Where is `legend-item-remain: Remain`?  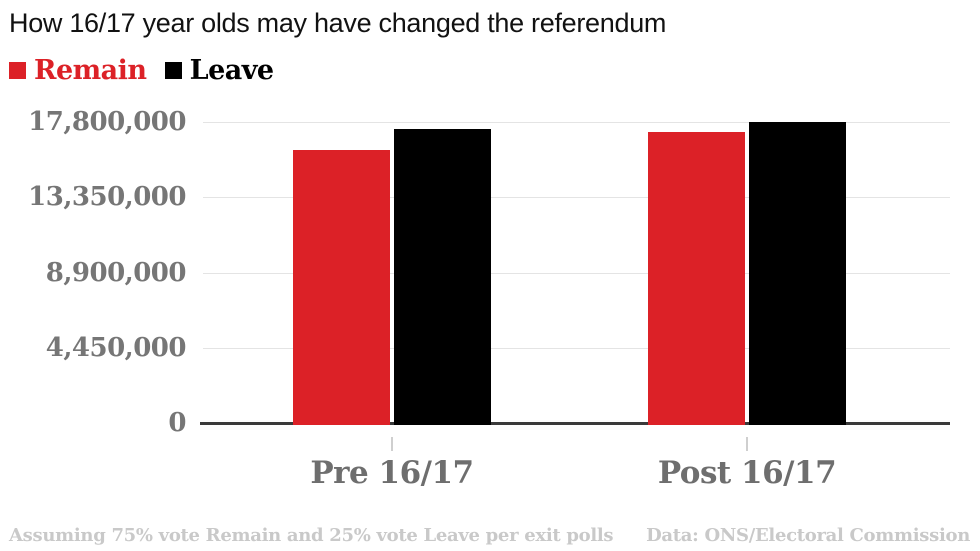 legend-item-remain: Remain is located at coordinates (78, 70).